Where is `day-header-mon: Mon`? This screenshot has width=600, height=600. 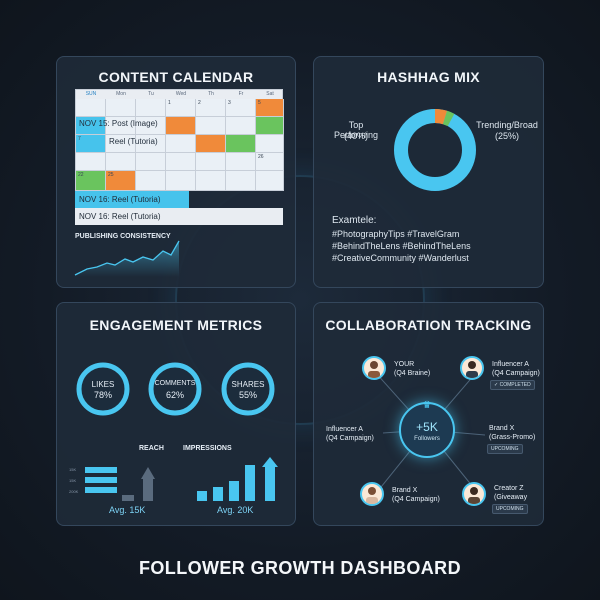
day-header-mon: Mon is located at coordinates (121, 94).